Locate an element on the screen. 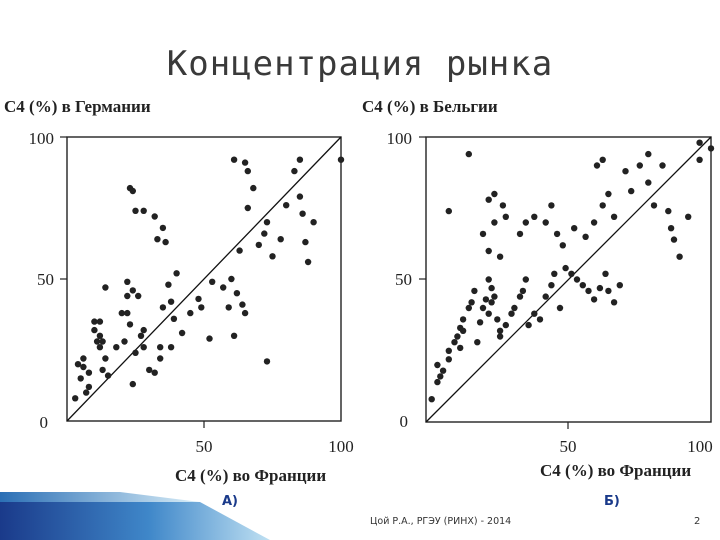 The width and height of the screenshot is (720, 540). chart-b-xlabel: C4 (%) во Франции is located at coordinates (615, 470).